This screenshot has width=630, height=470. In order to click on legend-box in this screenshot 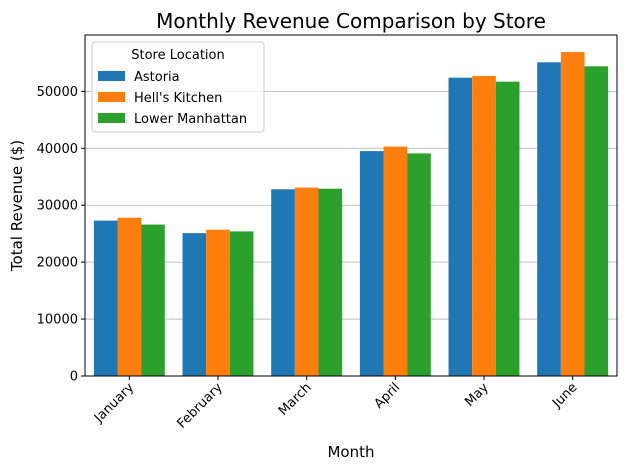, I will do `click(178, 87)`.